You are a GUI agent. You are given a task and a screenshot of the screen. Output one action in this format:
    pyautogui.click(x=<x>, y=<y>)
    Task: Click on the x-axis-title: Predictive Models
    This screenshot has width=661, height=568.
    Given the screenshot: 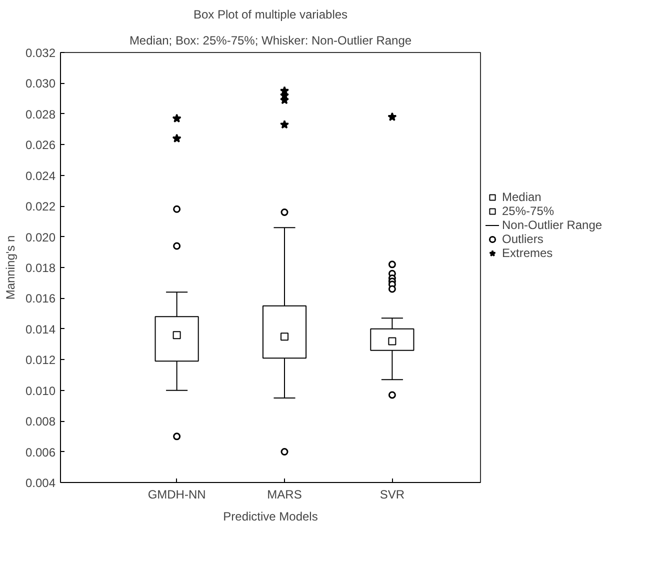 What is the action you would take?
    pyautogui.click(x=270, y=517)
    